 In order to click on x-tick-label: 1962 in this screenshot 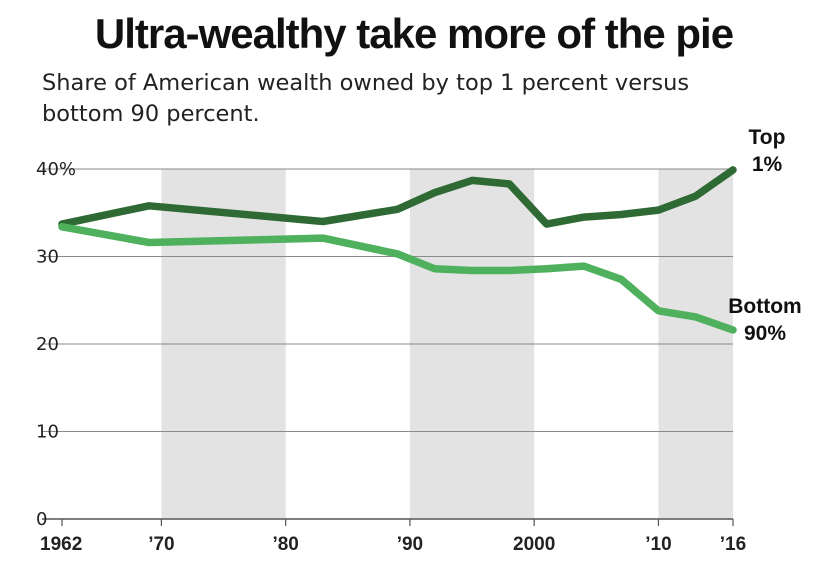, I will do `click(61, 544)`.